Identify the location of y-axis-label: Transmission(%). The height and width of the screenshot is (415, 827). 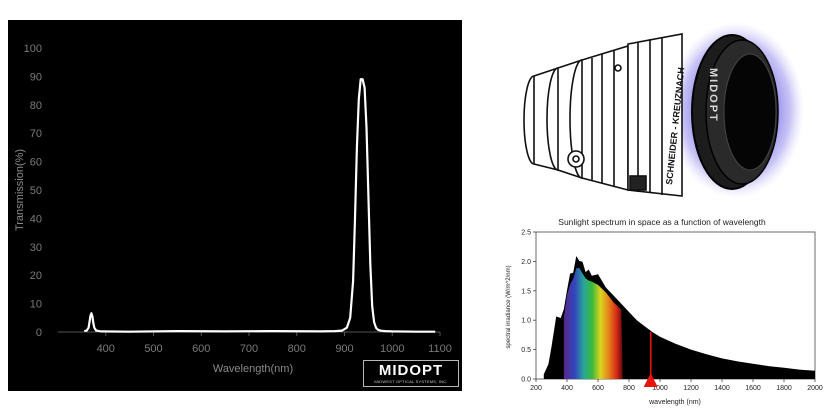
(20, 190).